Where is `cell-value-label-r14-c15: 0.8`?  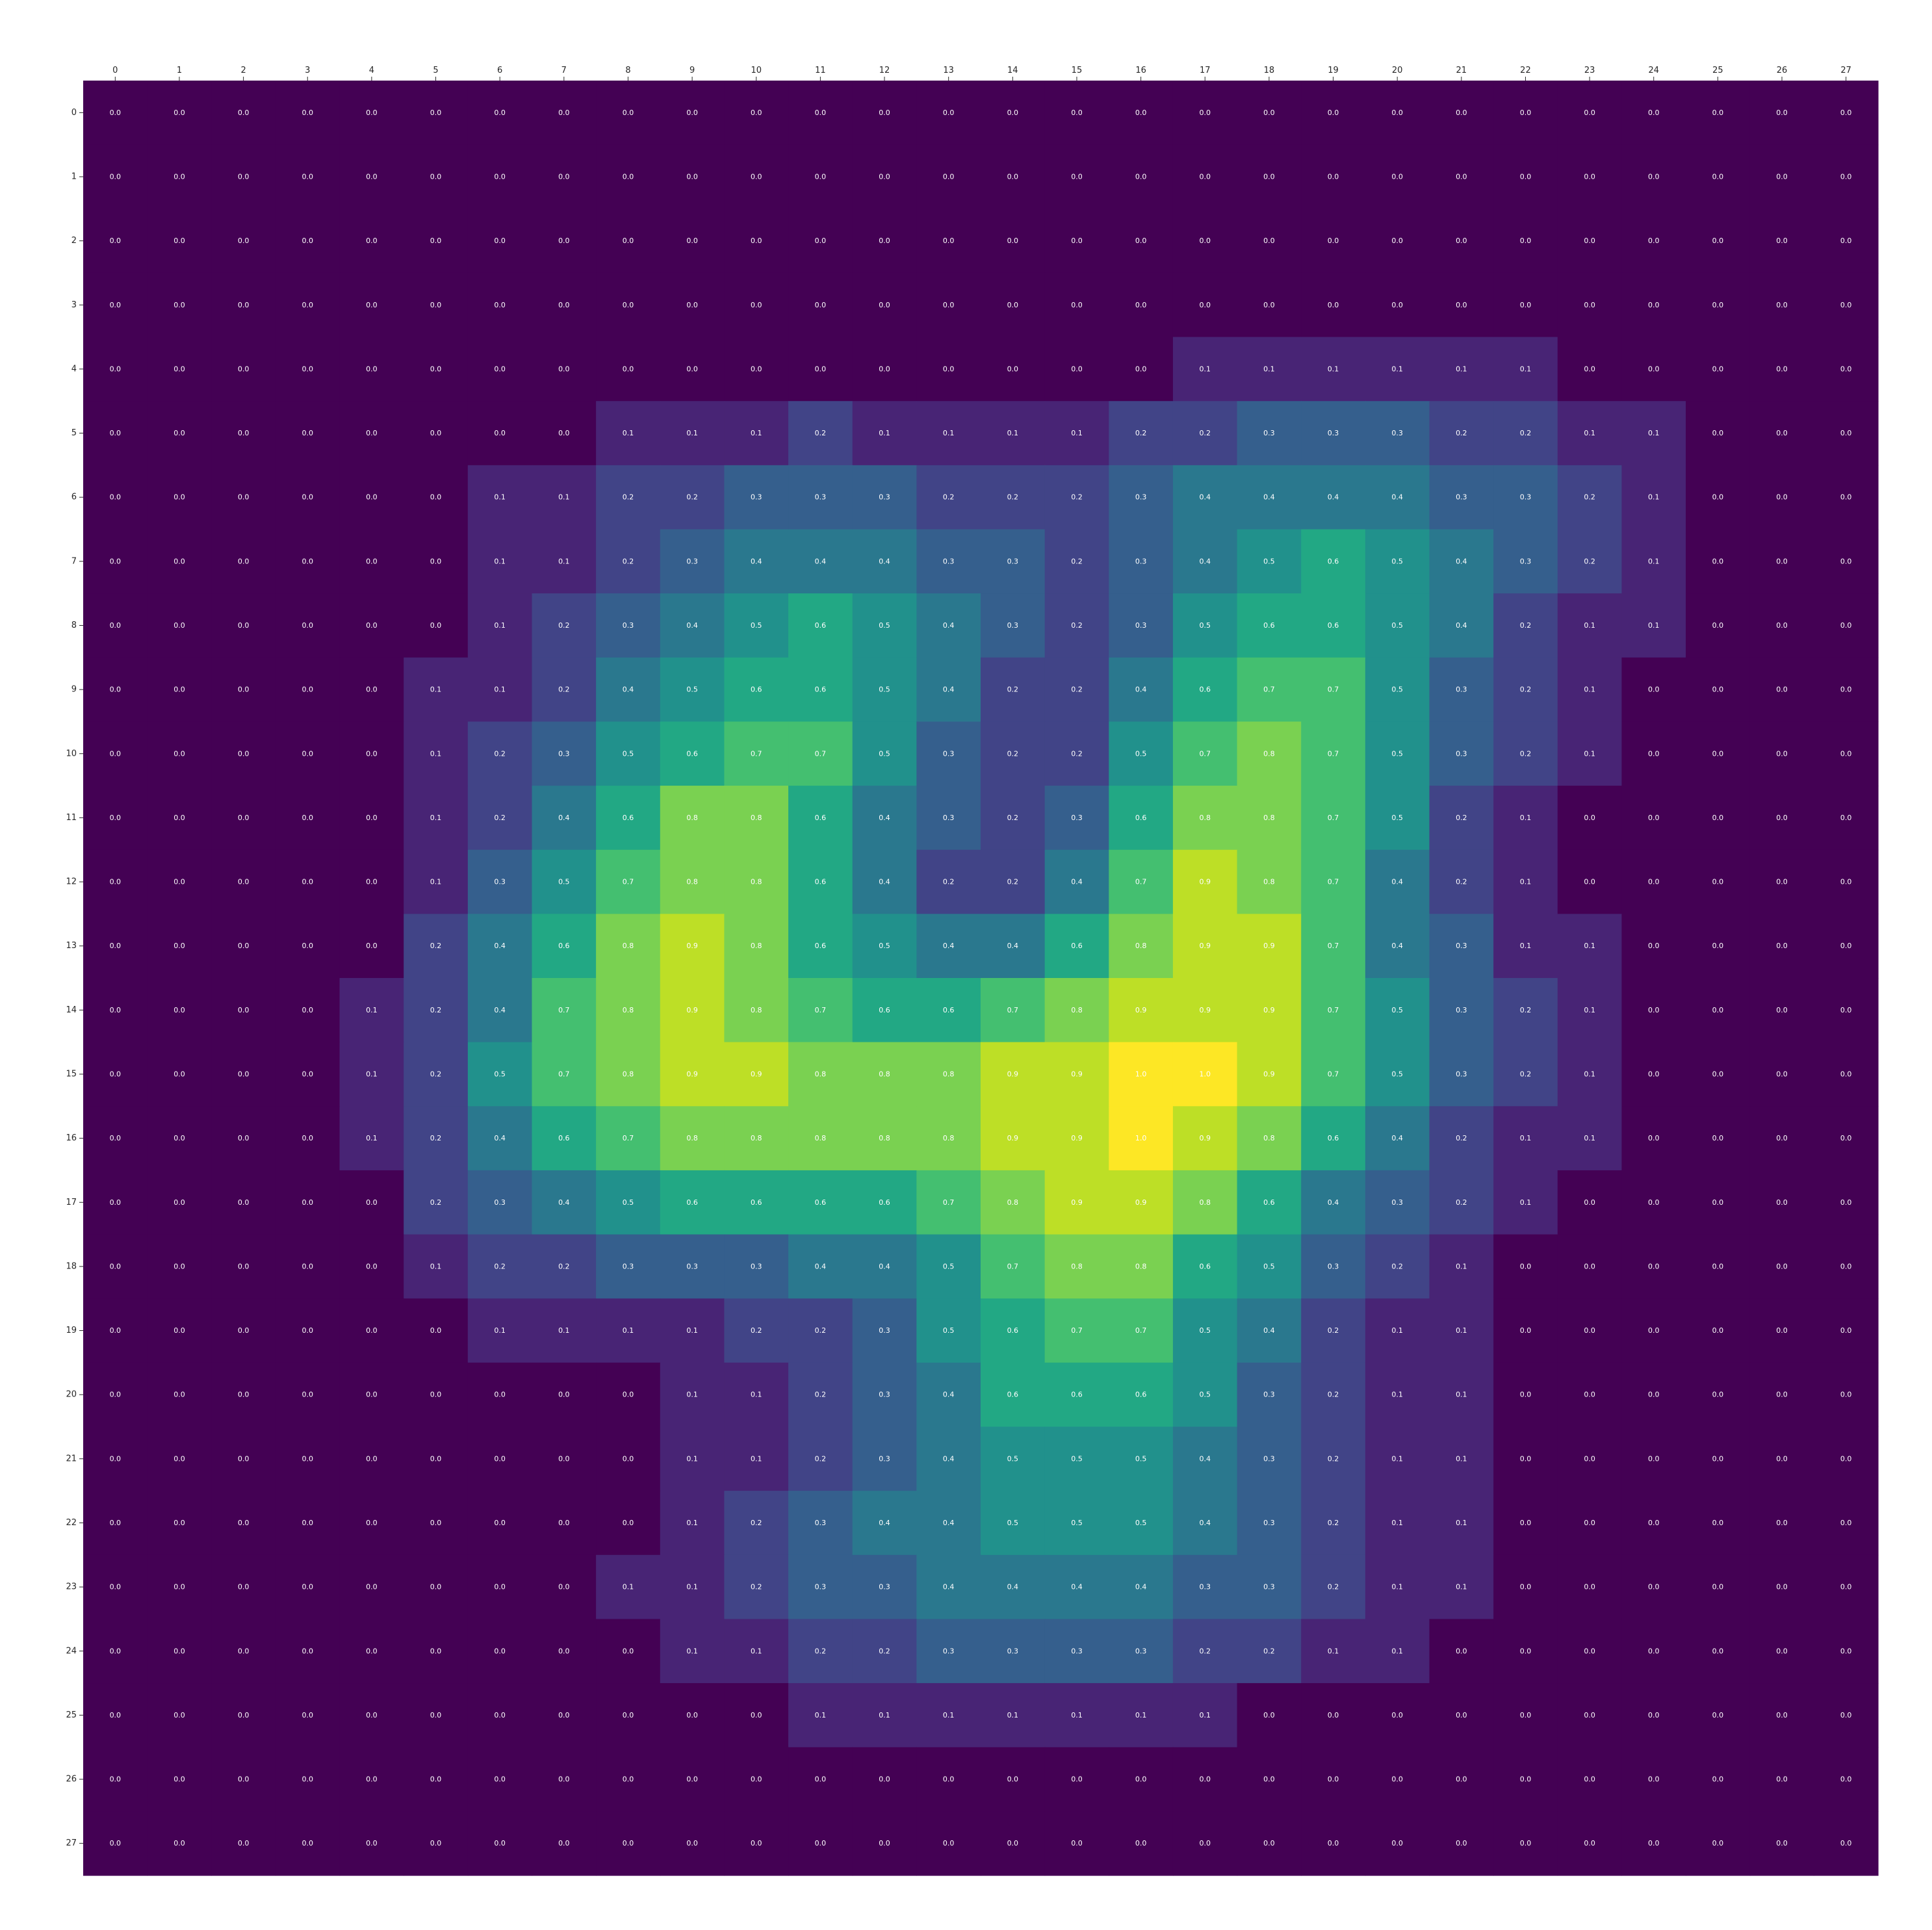 cell-value-label-r14-c15: 0.8 is located at coordinates (1077, 1010).